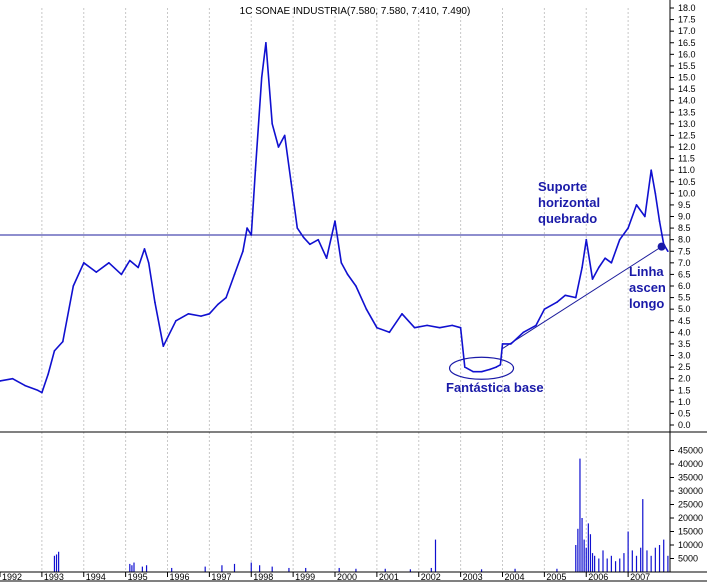 The image size is (707, 582). I want to click on y-tick-label: 12.0, so click(687, 147).